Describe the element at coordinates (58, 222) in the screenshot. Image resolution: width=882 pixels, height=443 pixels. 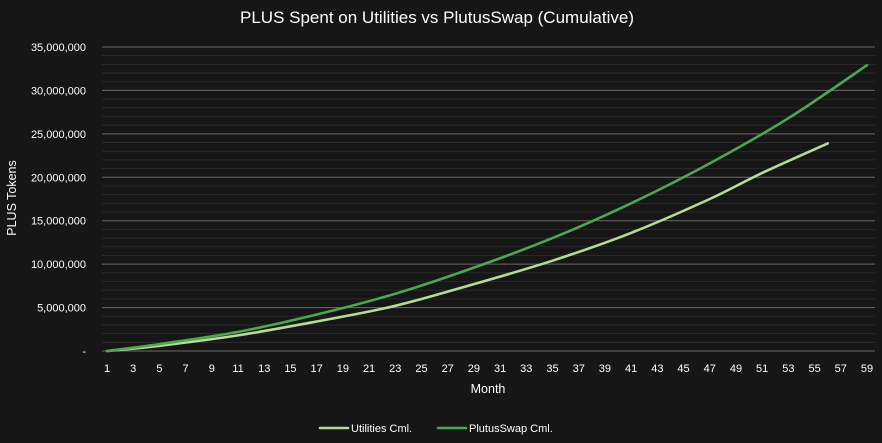
I see `y-tick-label: 15,000,000` at that location.